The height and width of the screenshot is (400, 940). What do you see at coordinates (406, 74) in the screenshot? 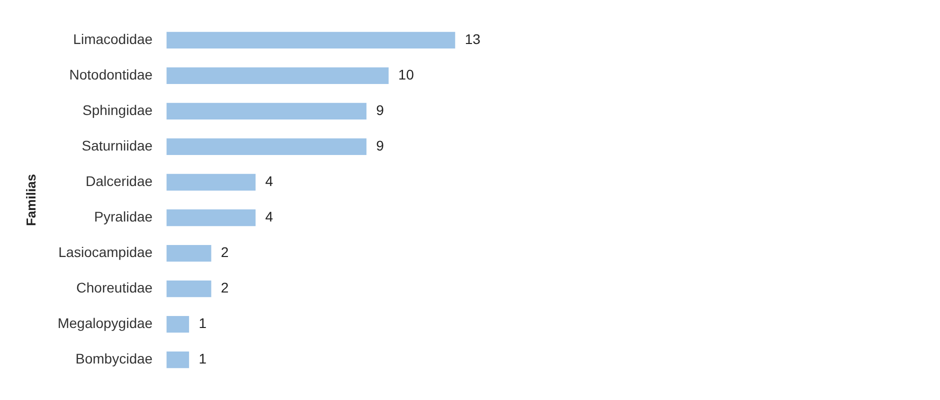
I see `data-label: 10` at bounding box center [406, 74].